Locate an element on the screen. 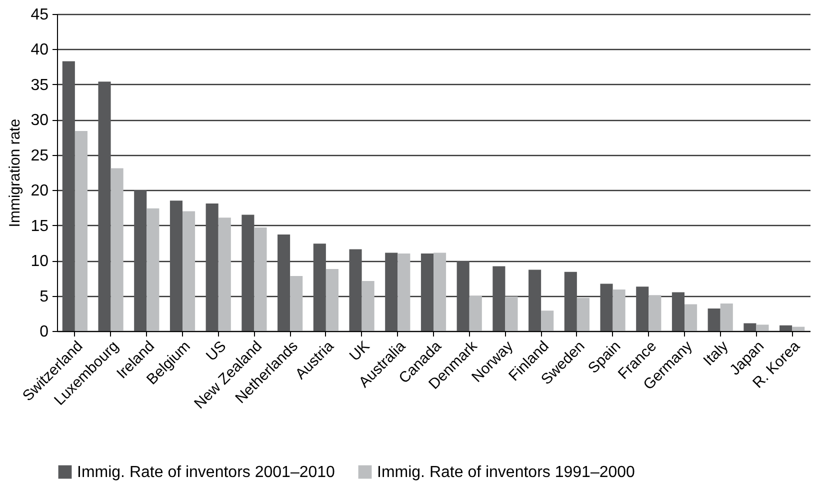 The width and height of the screenshot is (838, 490). y-tick-label: 15 is located at coordinates (39, 226).